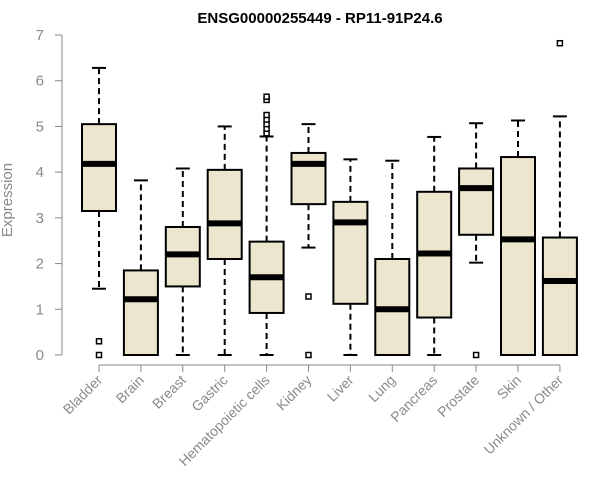  I want to click on x-tick-label: Breast, so click(169, 392).